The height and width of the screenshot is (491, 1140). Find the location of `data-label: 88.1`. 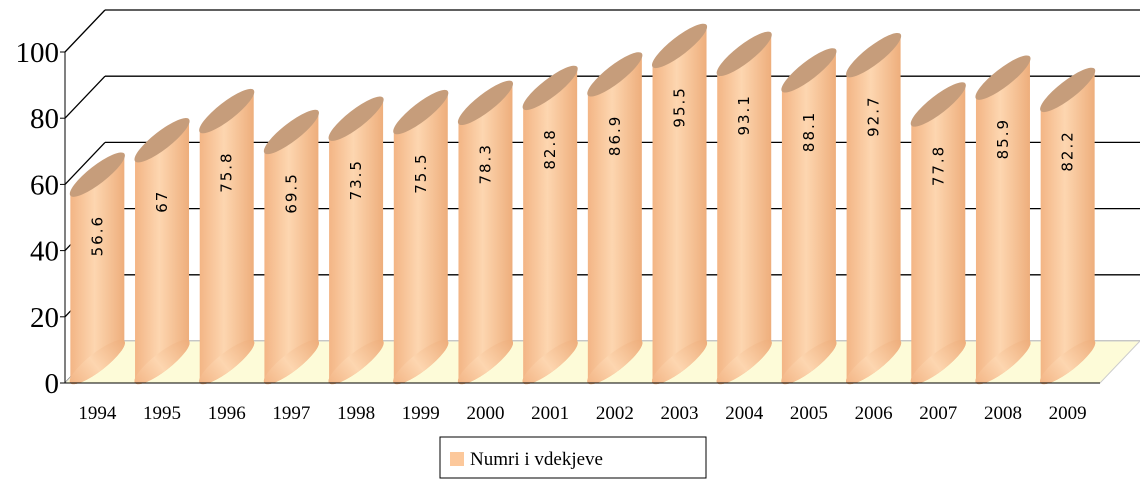

data-label: 88.1 is located at coordinates (809, 131).